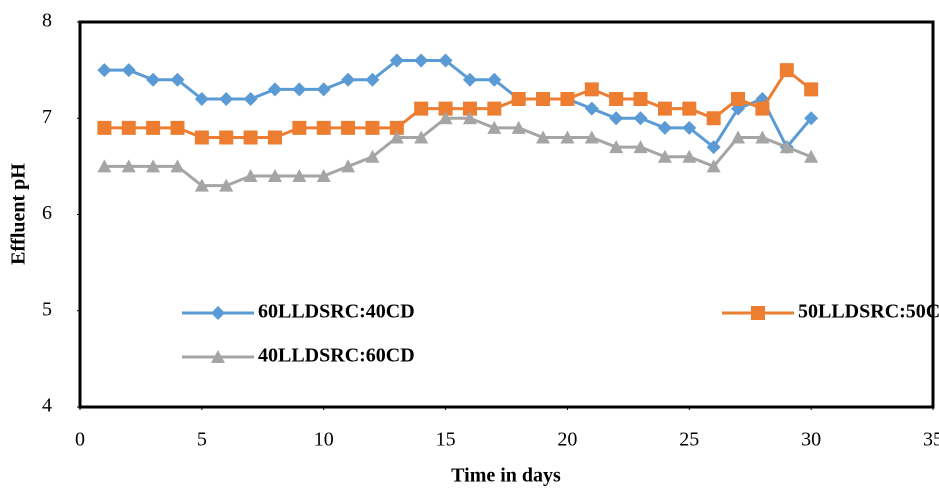 This screenshot has width=939, height=491. I want to click on y-tick-label: 4, so click(47, 406).